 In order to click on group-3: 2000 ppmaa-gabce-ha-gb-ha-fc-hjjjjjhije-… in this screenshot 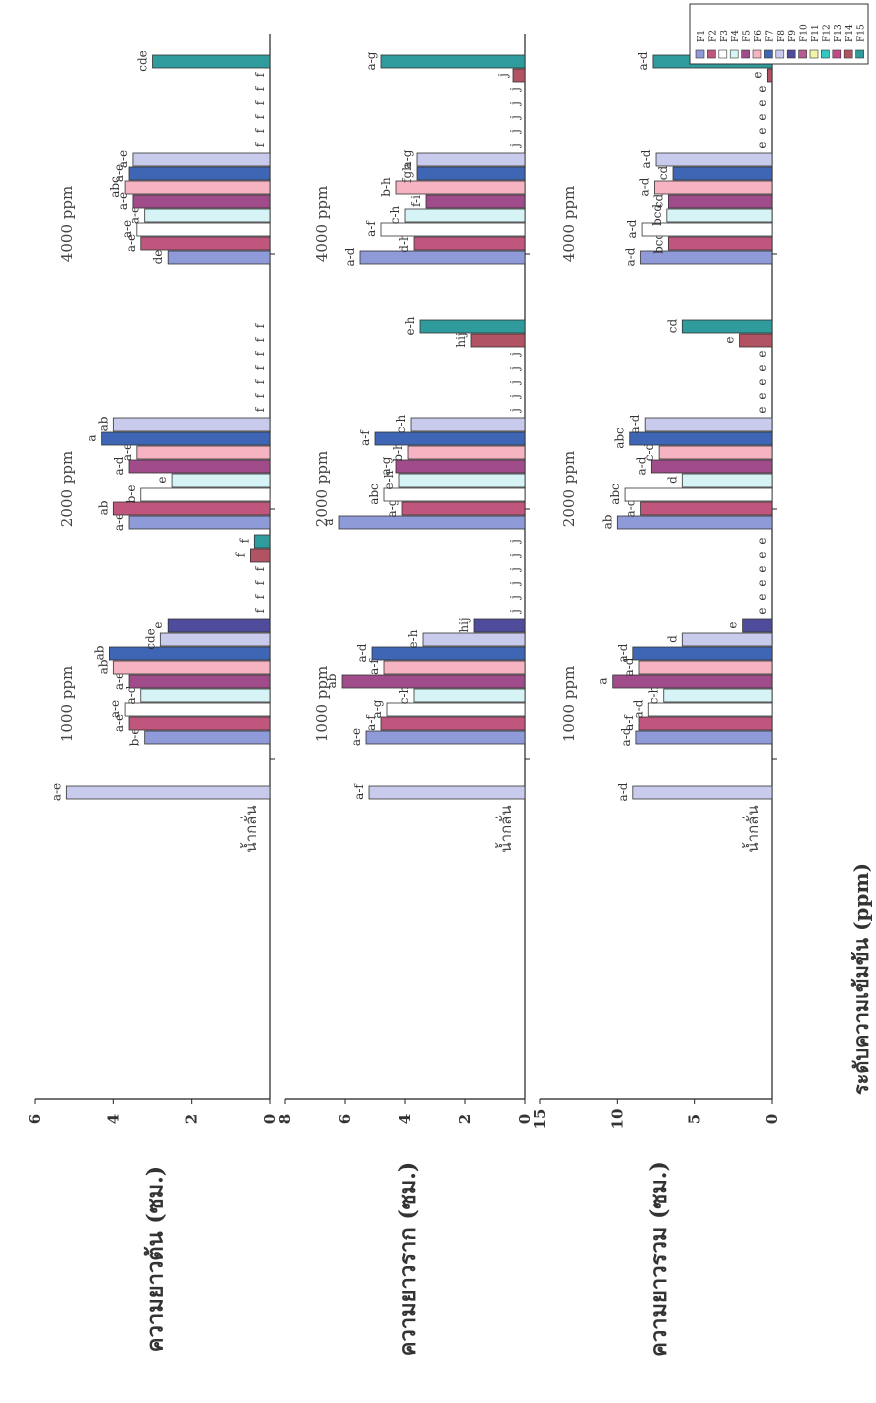, I will do `click(419, 423)`.